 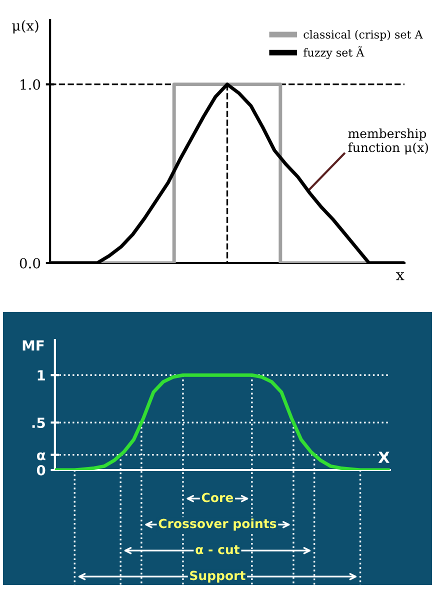 What do you see at coordinates (218, 497) in the screenshot?
I see `text: Core` at bounding box center [218, 497].